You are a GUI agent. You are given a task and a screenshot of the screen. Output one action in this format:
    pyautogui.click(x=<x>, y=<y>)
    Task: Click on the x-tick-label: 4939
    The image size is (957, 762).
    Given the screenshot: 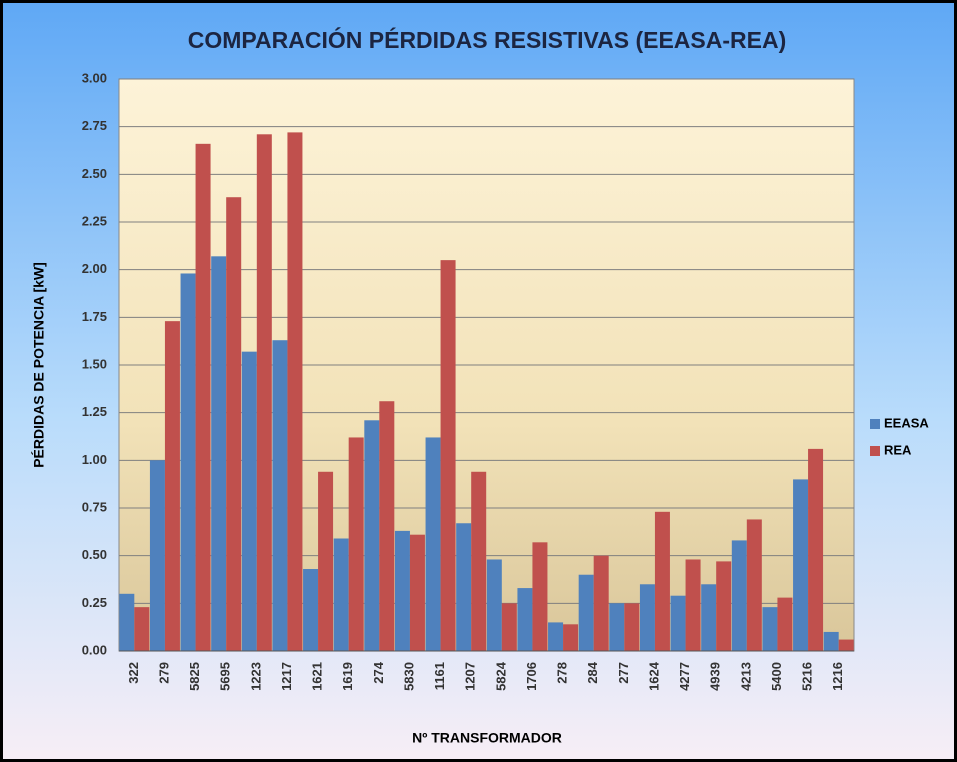 What is the action you would take?
    pyautogui.click(x=715, y=676)
    